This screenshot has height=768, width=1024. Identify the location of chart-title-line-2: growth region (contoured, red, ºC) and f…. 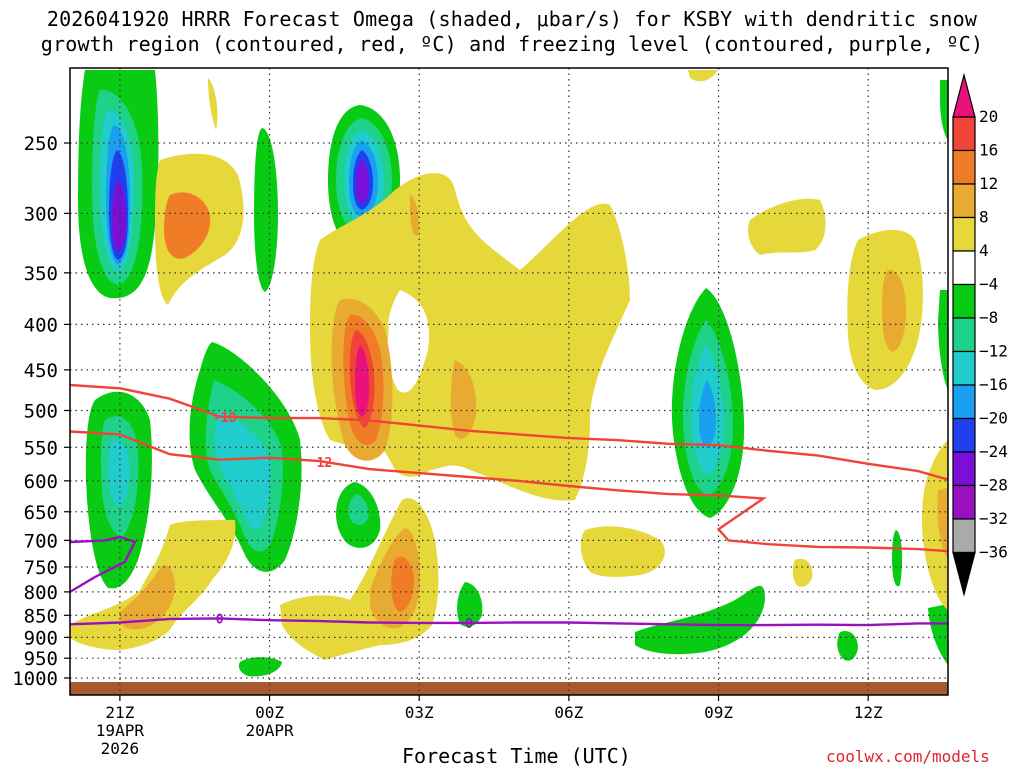
(512, 44).